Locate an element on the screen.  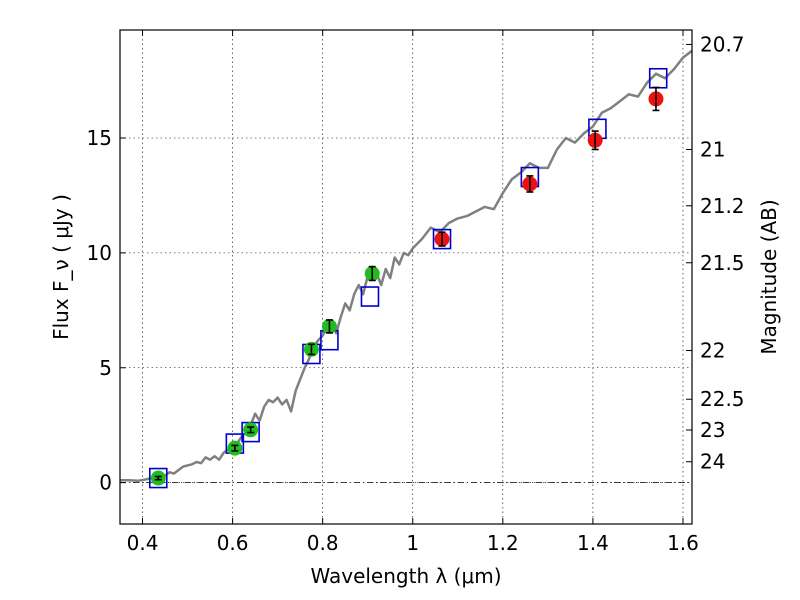
x-tick-label: 0.6 is located at coordinates (233, 543).